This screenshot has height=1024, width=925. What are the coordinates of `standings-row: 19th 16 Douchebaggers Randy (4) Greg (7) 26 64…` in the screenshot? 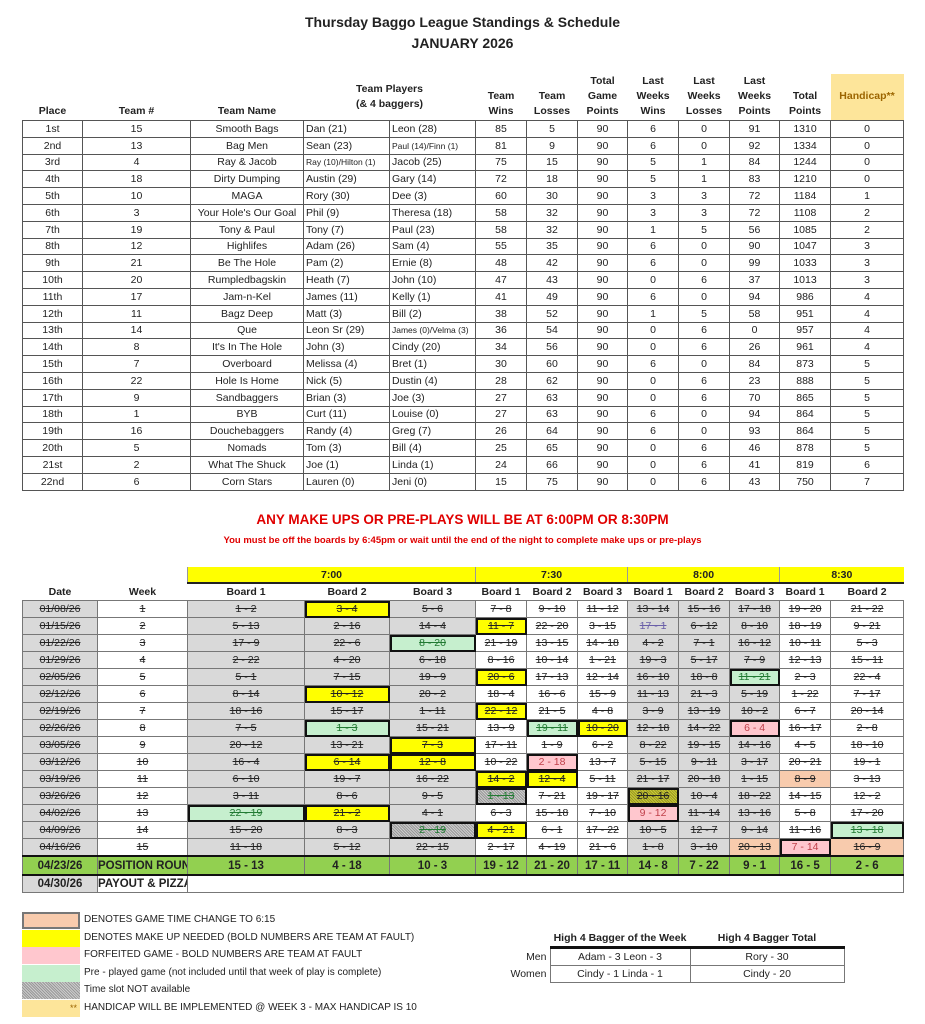 It's located at (463, 431).